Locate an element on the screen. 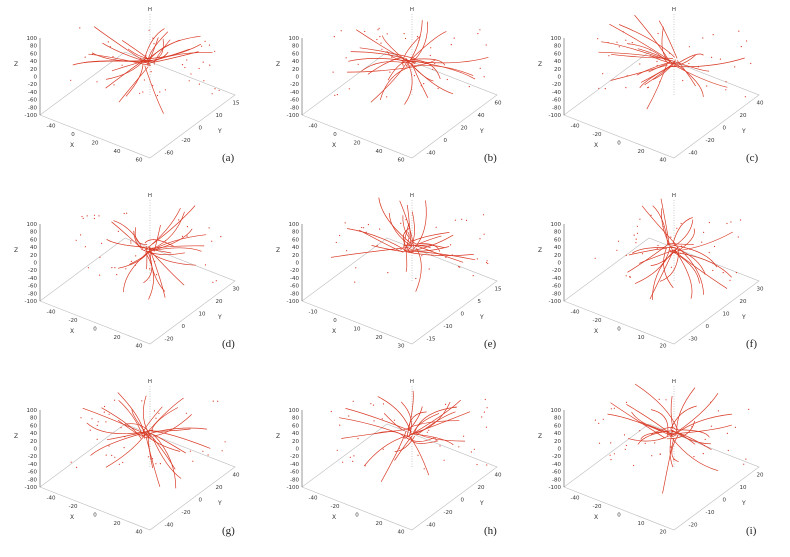 The height and width of the screenshot is (557, 790). subfigure-label: (c) is located at coordinates (752, 158).